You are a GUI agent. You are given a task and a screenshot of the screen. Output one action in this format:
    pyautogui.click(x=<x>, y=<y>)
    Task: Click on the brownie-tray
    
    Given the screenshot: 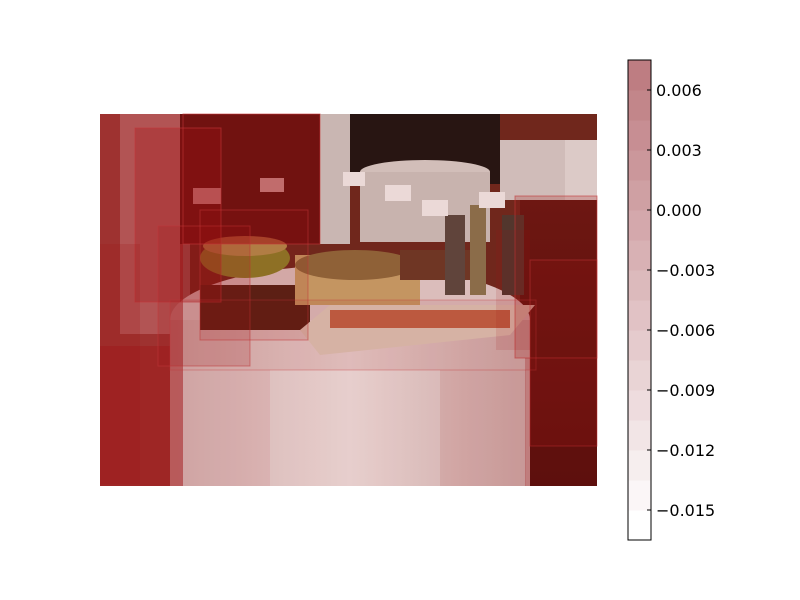 What is the action you would take?
    pyautogui.click(x=255, y=307)
    